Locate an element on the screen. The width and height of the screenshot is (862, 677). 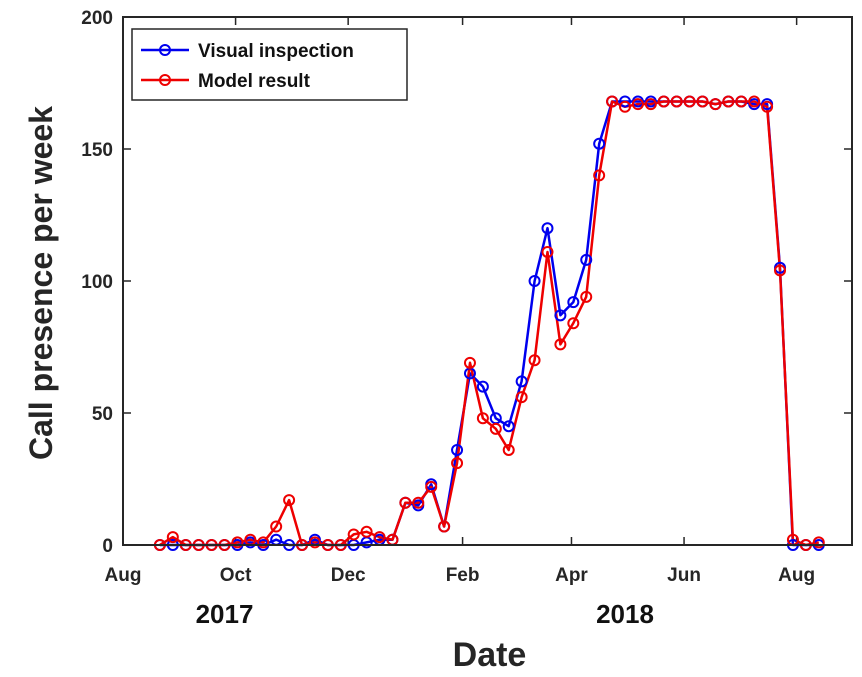
year-label: 2018 is located at coordinates (625, 614).